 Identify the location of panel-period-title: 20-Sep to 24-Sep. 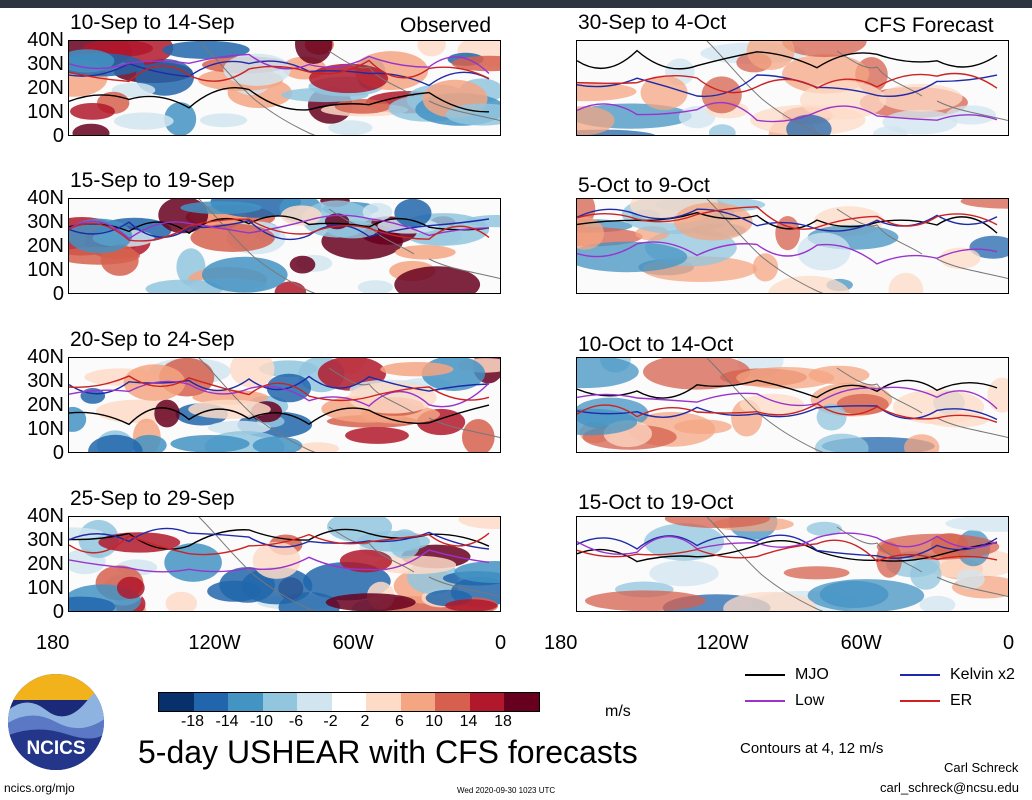
(152, 339).